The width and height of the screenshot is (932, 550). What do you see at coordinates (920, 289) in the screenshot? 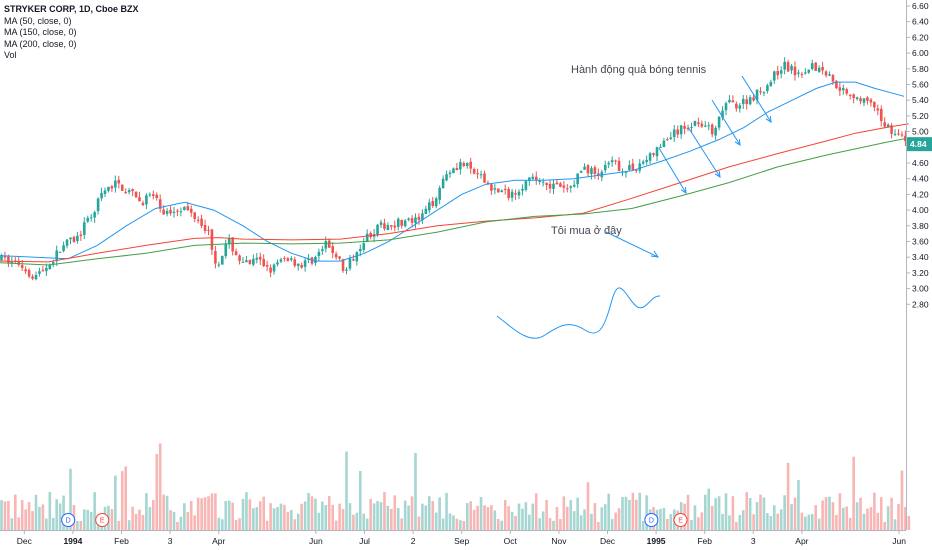
I see `price-tick-label: 3.00` at bounding box center [920, 289].